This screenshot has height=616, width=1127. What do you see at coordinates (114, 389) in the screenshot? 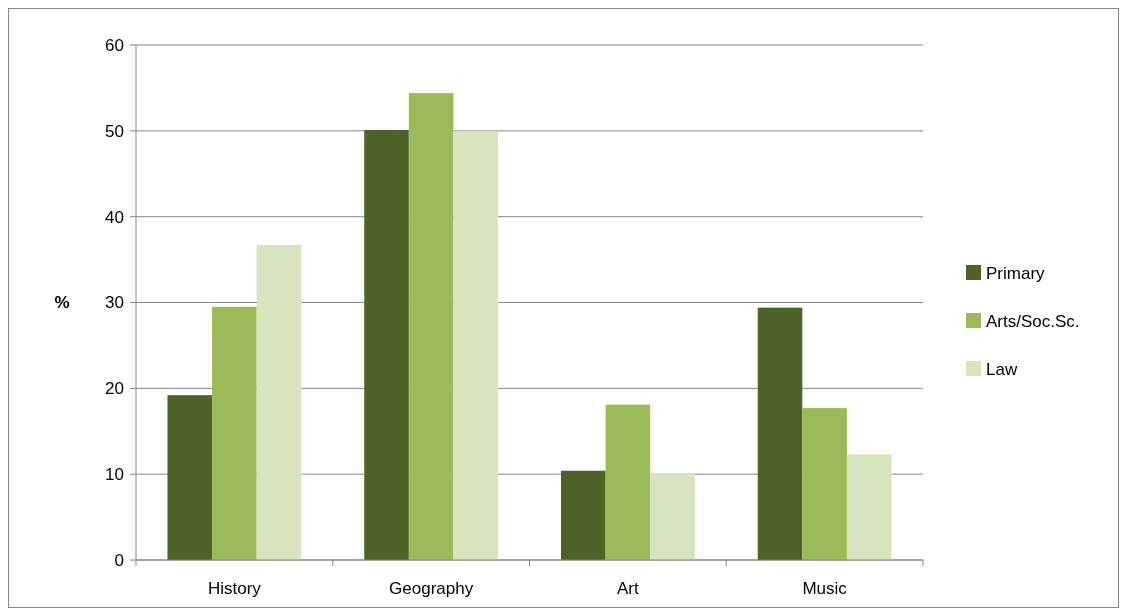
I see `y-tick-label: 20` at bounding box center [114, 389].